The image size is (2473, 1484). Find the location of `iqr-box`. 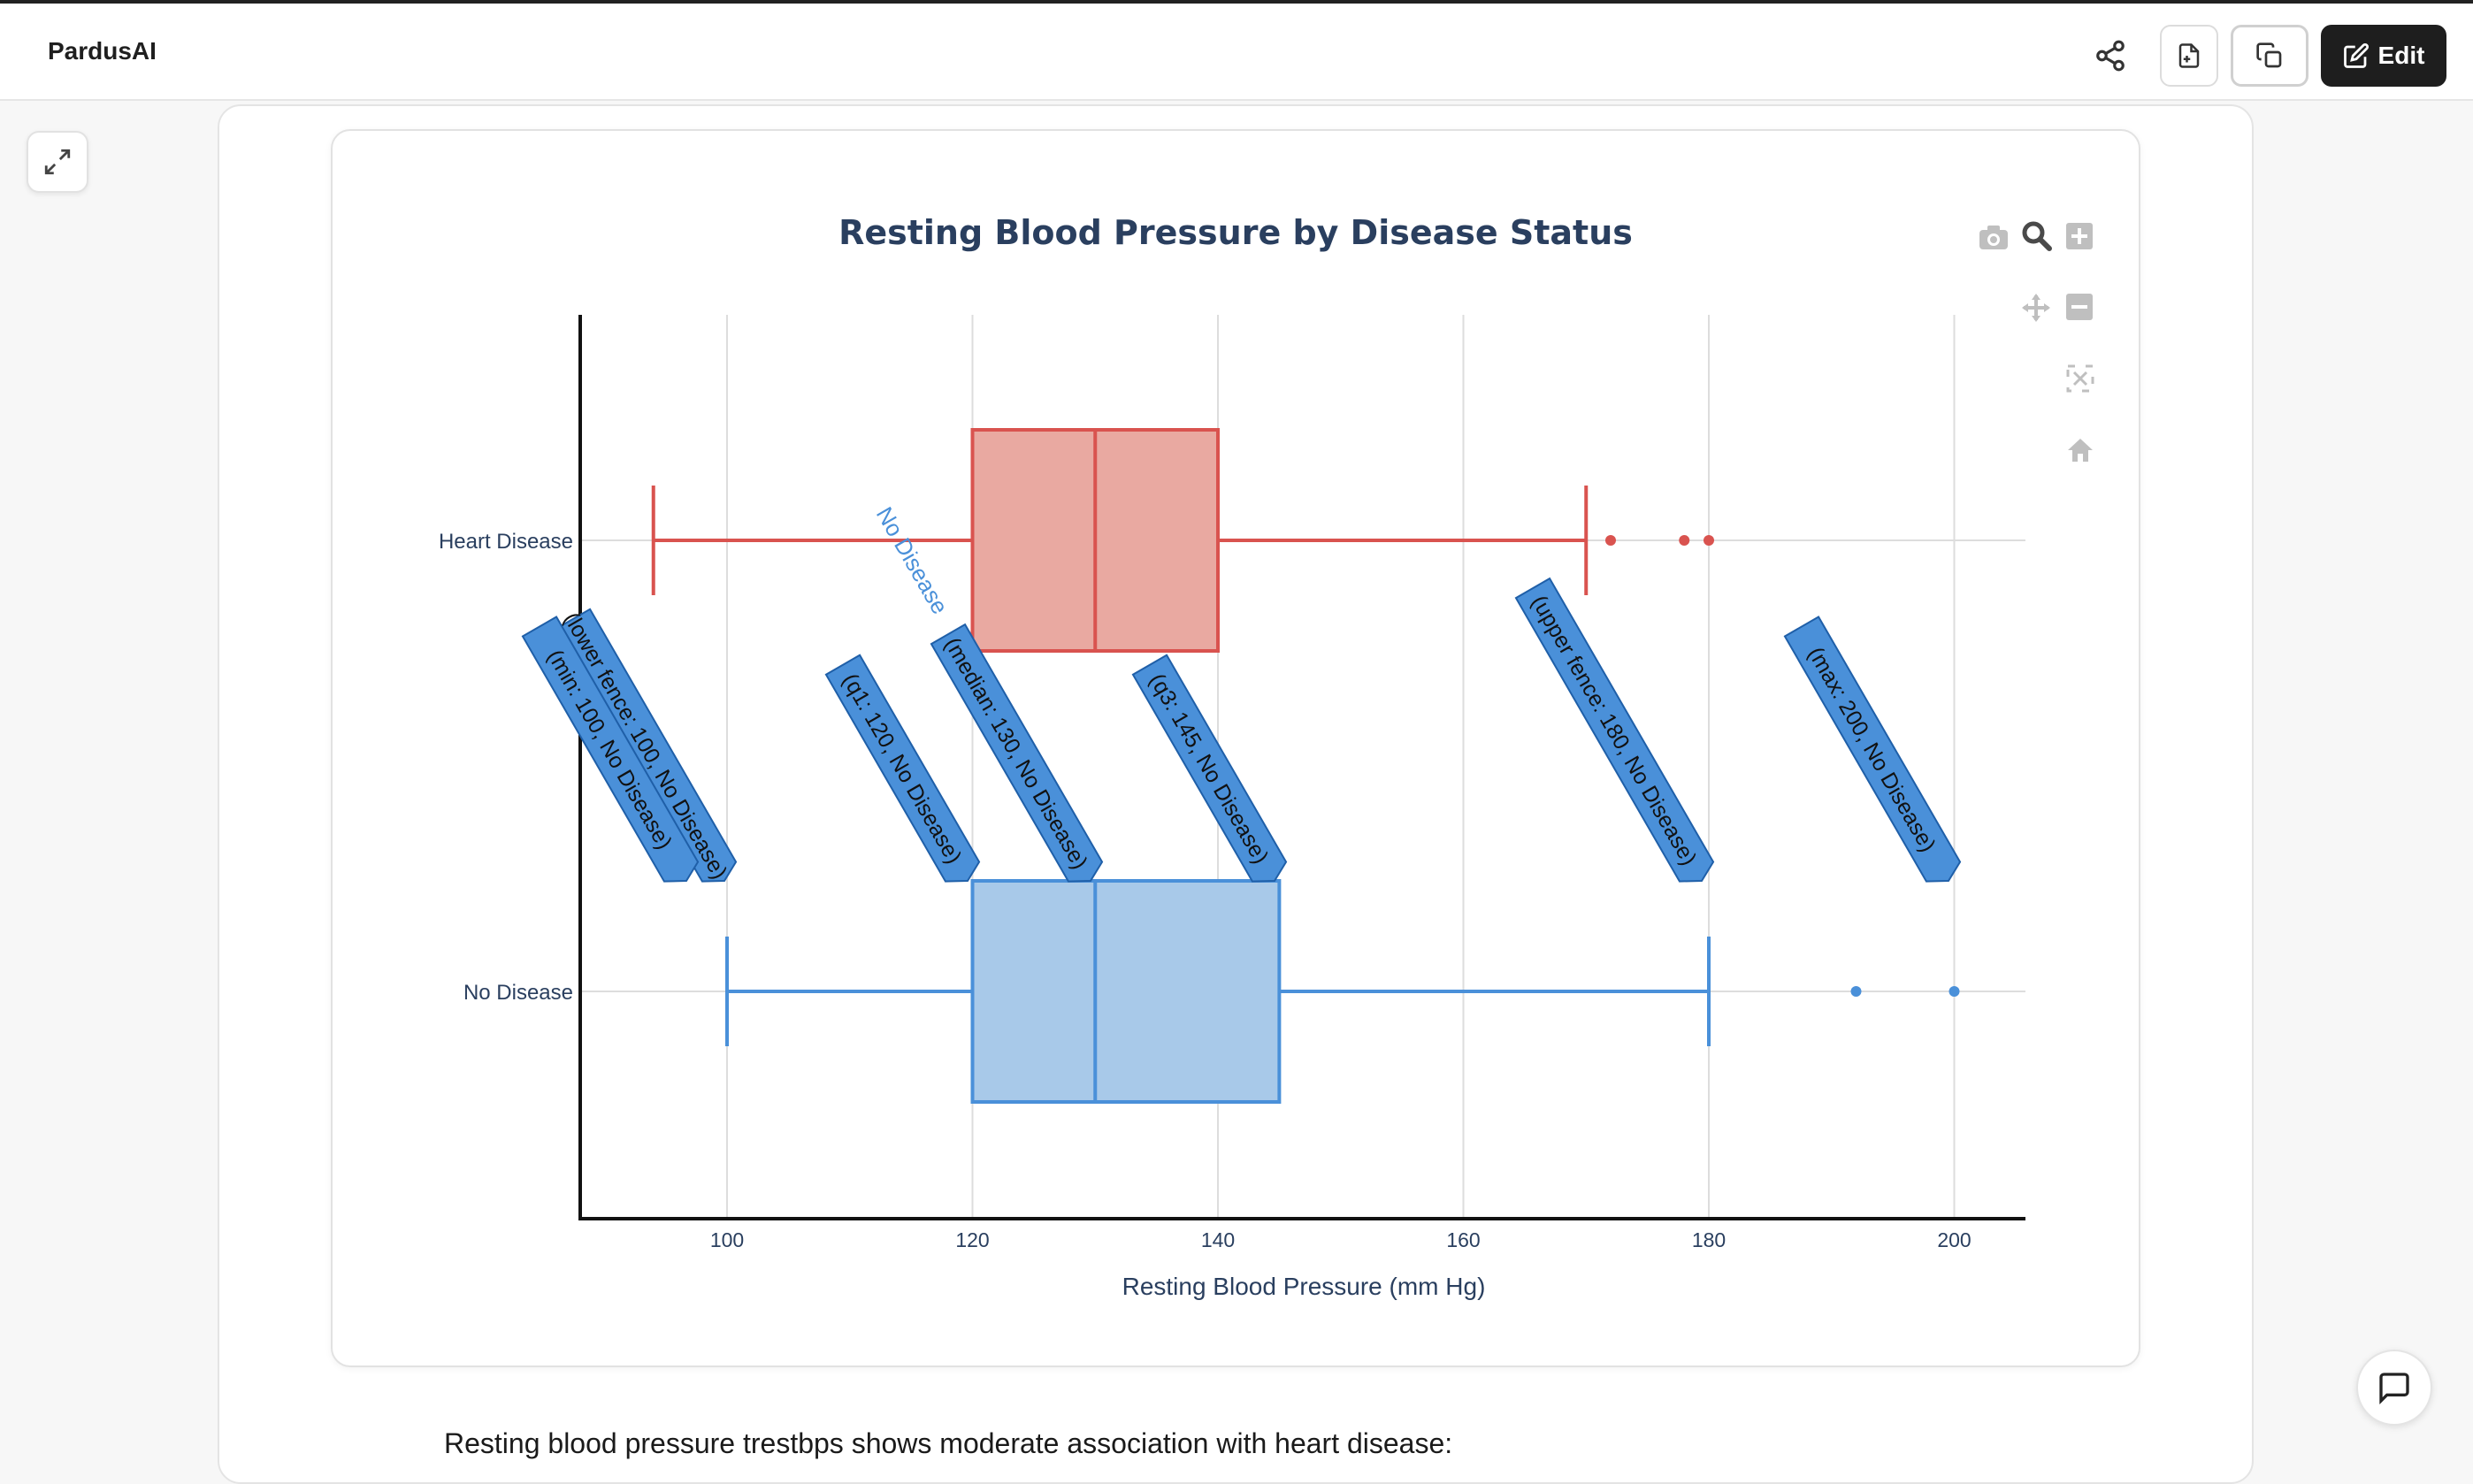

iqr-box is located at coordinates (1126, 991).